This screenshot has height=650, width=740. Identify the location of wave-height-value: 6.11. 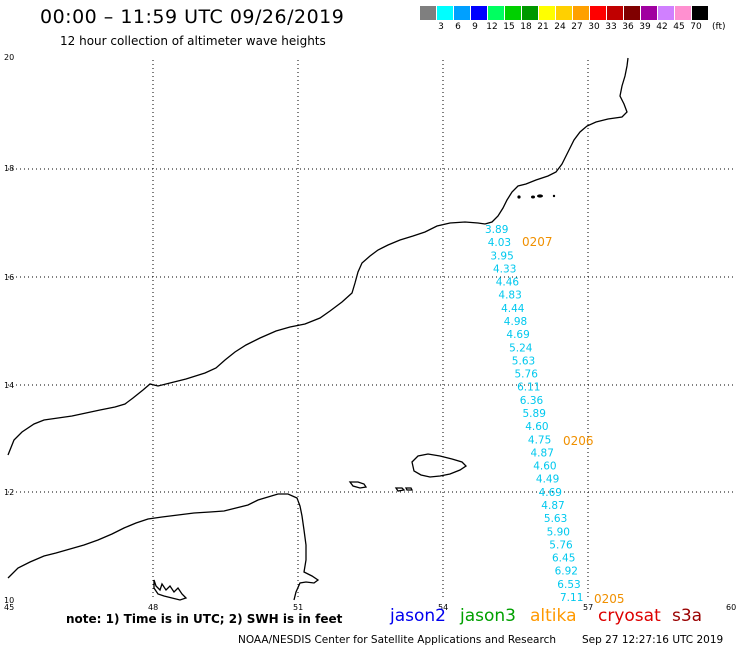
(528, 388).